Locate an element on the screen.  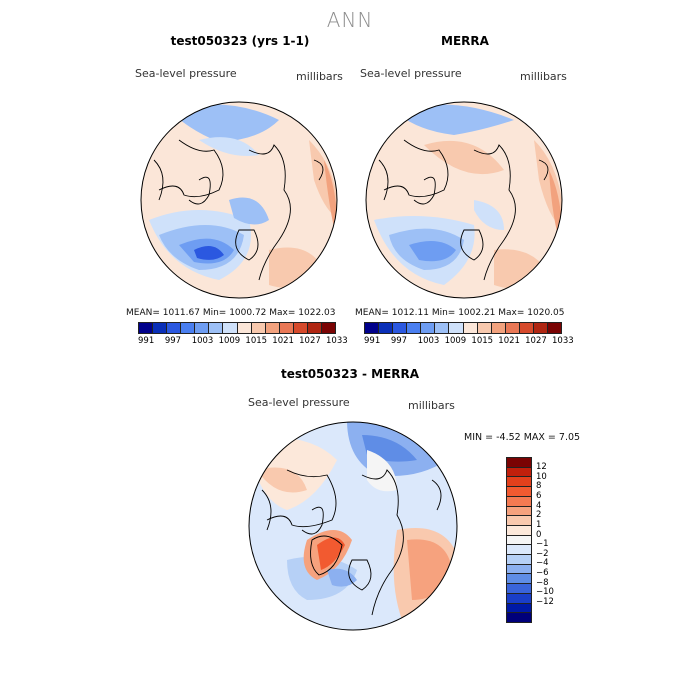
panel-units-obs: millibars is located at coordinates (543, 76).